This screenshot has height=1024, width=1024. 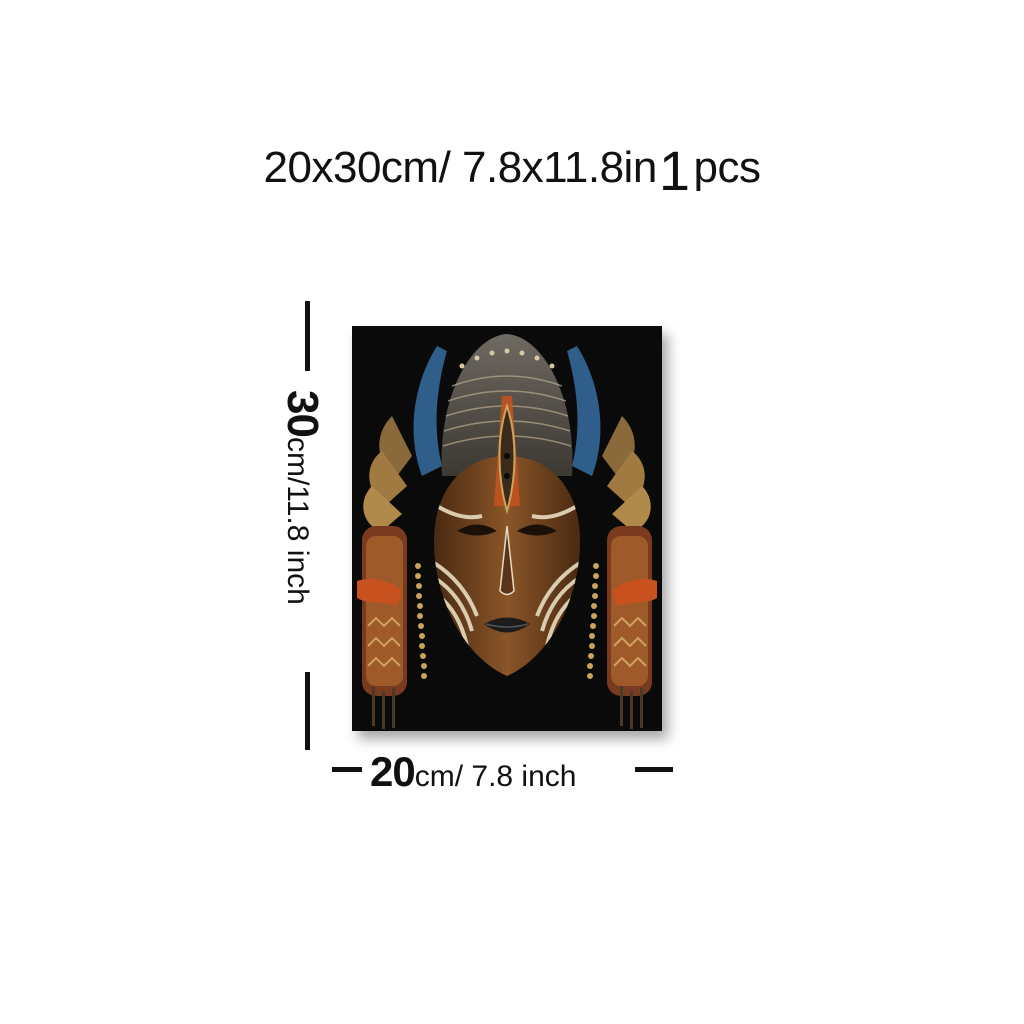 What do you see at coordinates (347, 769) in the screenshot?
I see `width-dimension-line-left` at bounding box center [347, 769].